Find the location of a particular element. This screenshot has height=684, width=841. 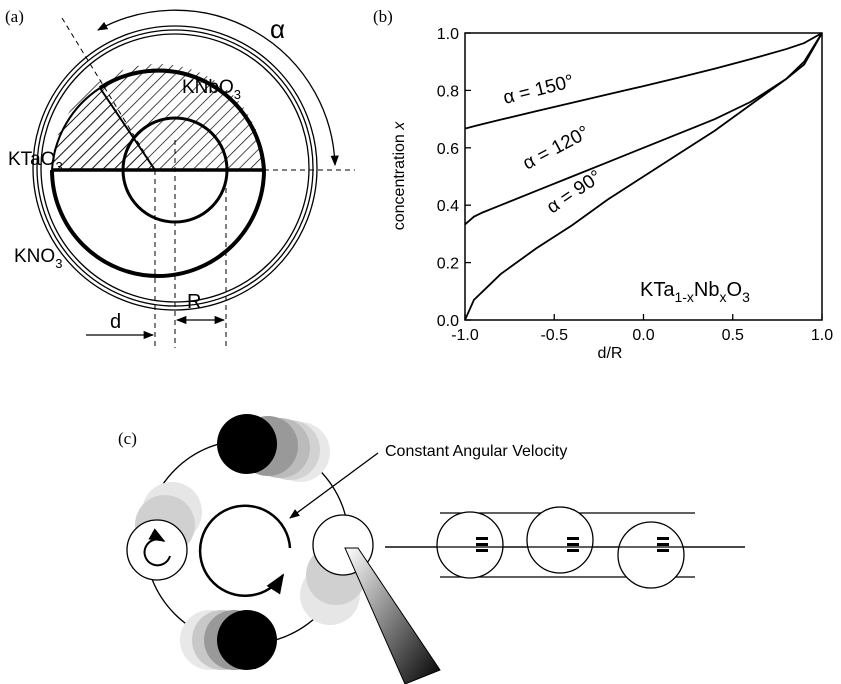

label-text: KNO is located at coordinates (34, 256).